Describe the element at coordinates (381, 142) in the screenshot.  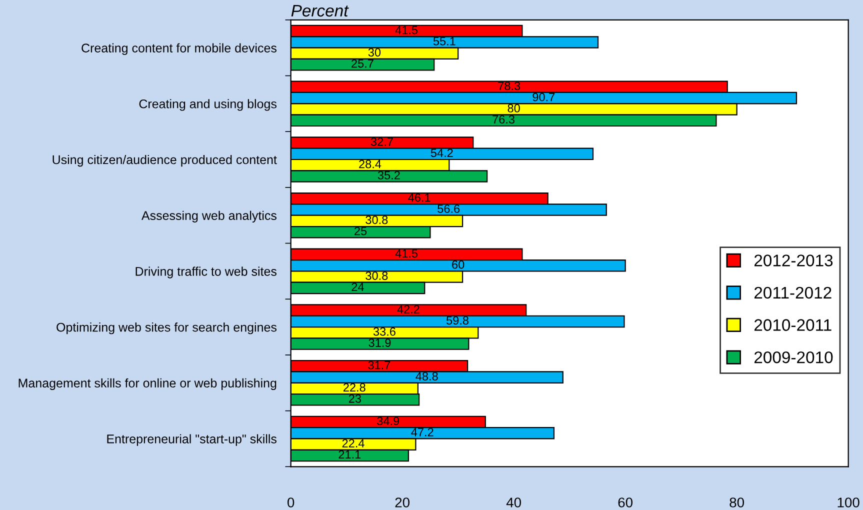
I see `data-label: 32.7` at that location.